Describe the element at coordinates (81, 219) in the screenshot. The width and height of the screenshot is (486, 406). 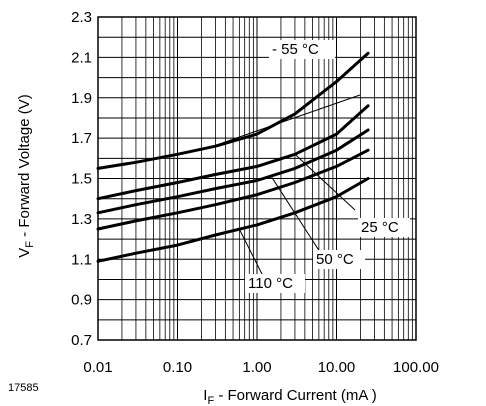
I see `y-tick-label: 1.3` at that location.